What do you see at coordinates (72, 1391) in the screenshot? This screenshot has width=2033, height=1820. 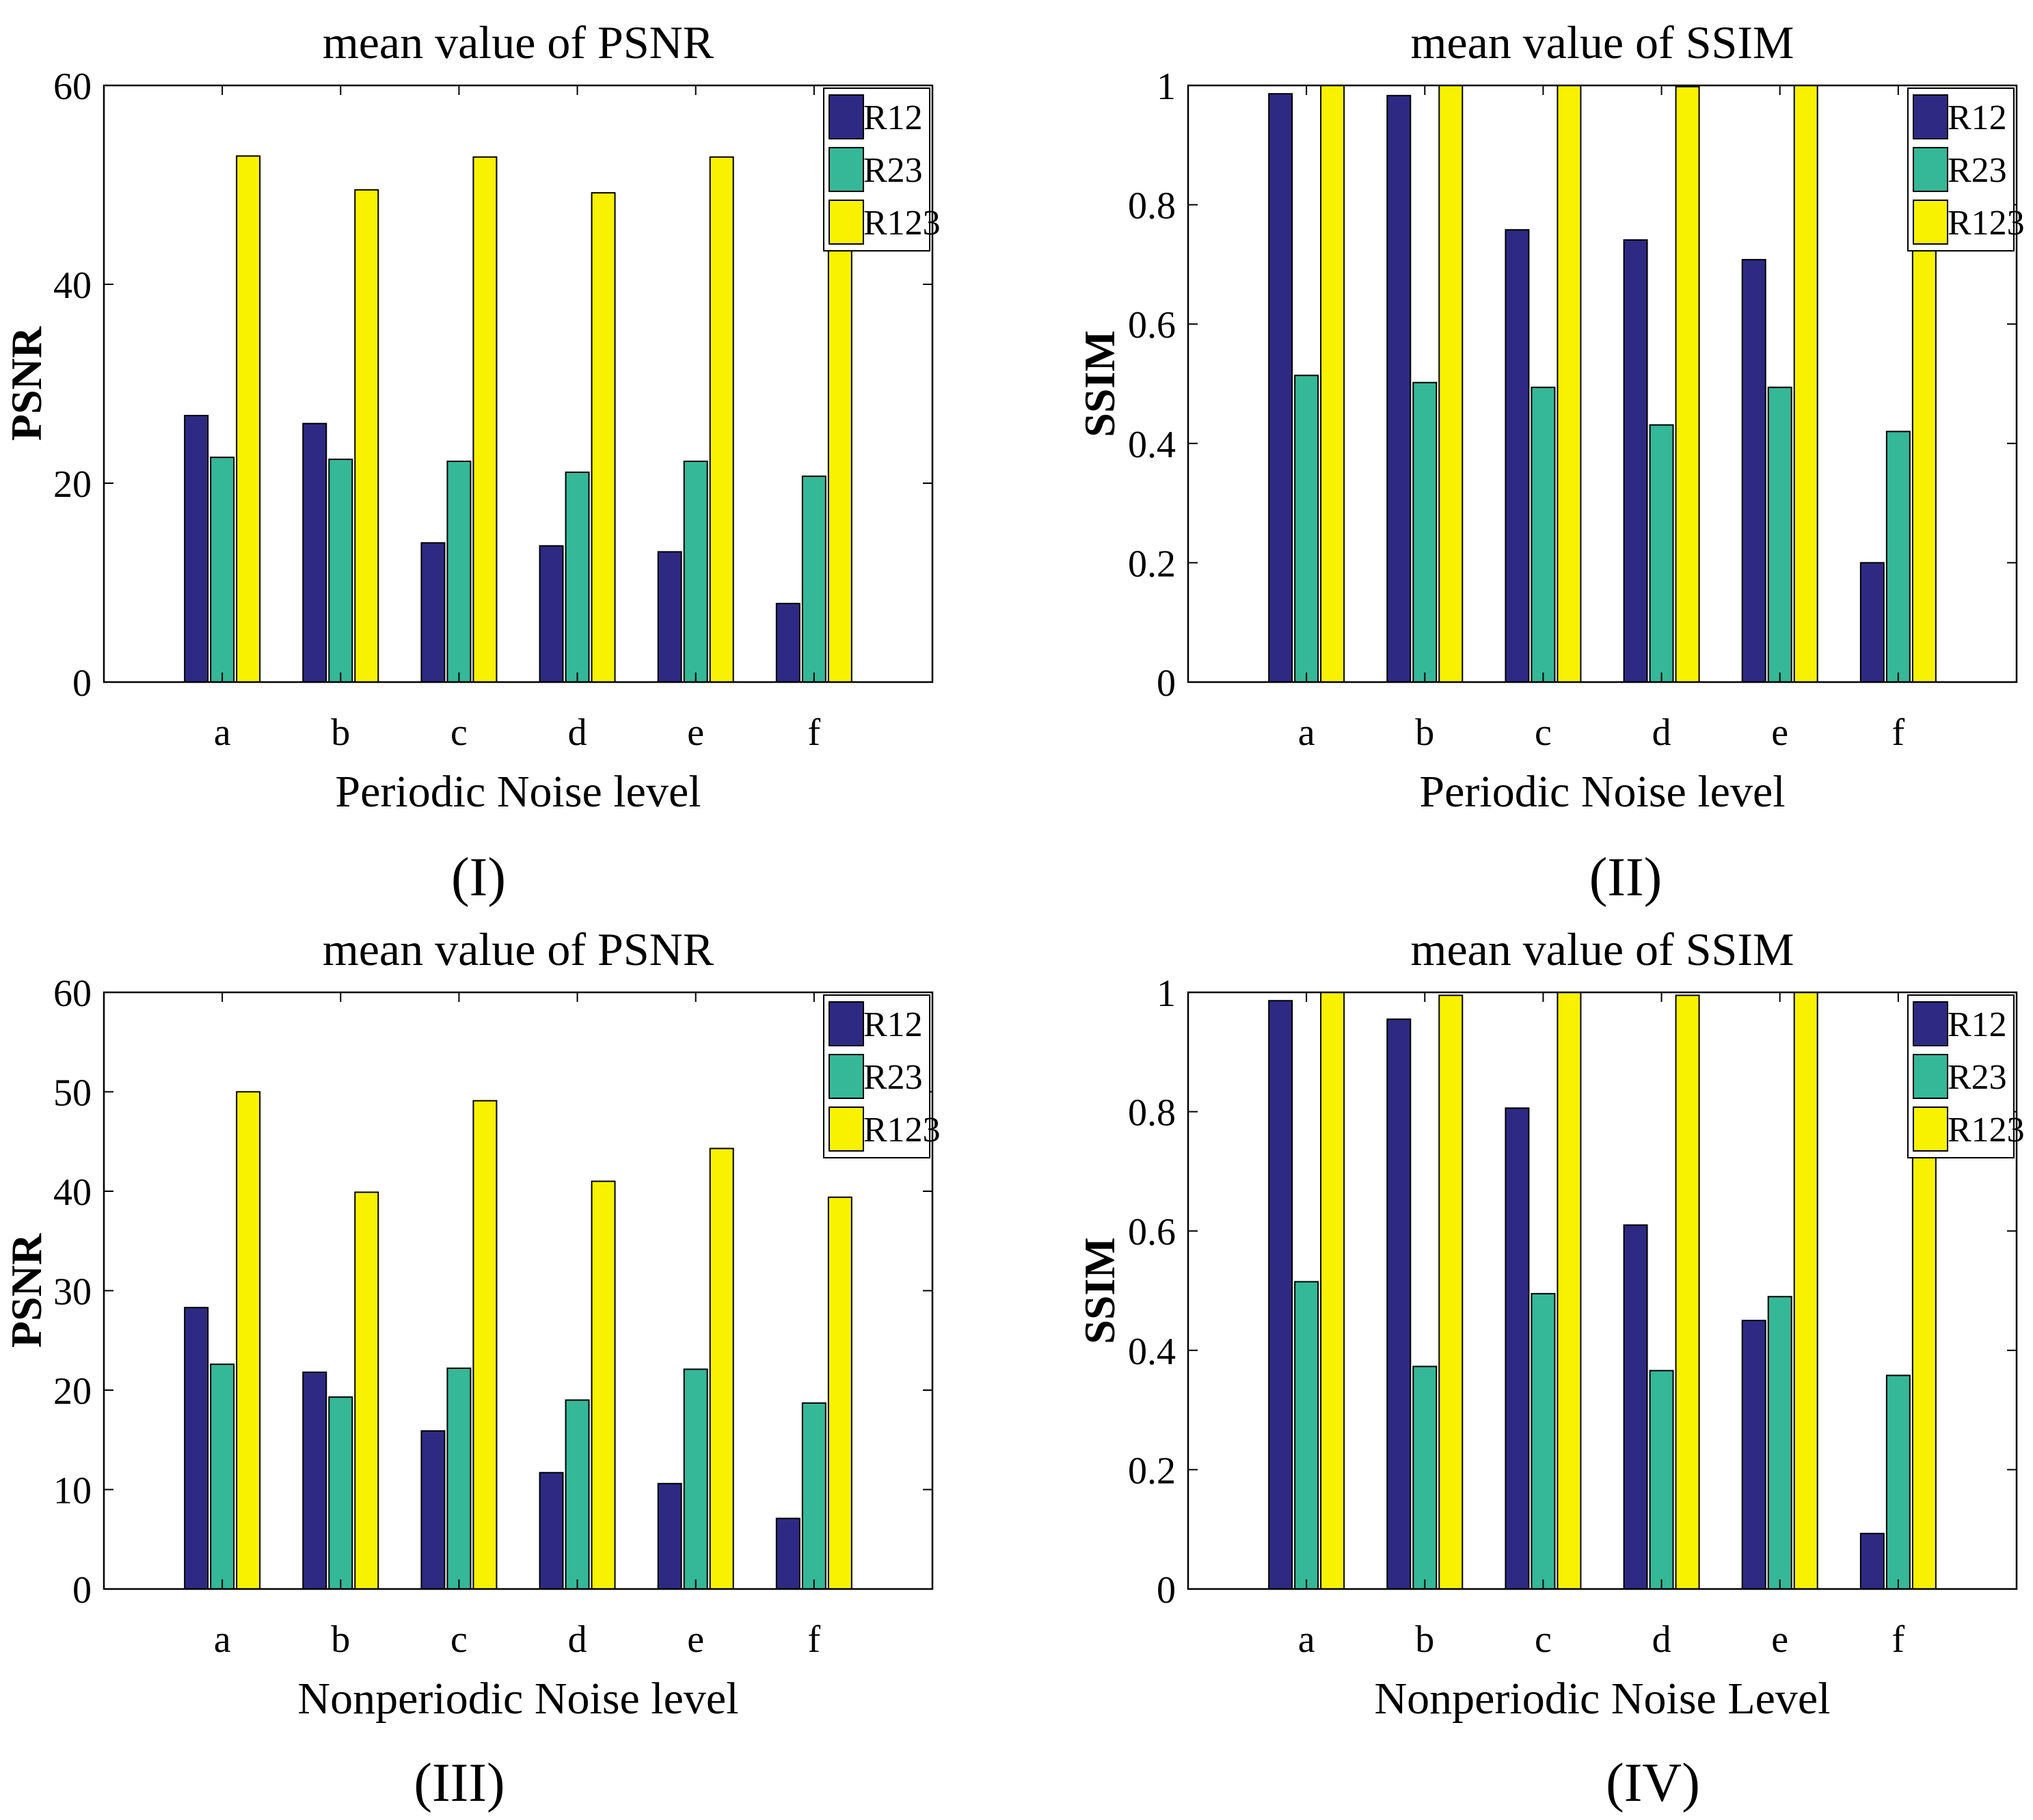 I see `y-tick-label: 20` at bounding box center [72, 1391].